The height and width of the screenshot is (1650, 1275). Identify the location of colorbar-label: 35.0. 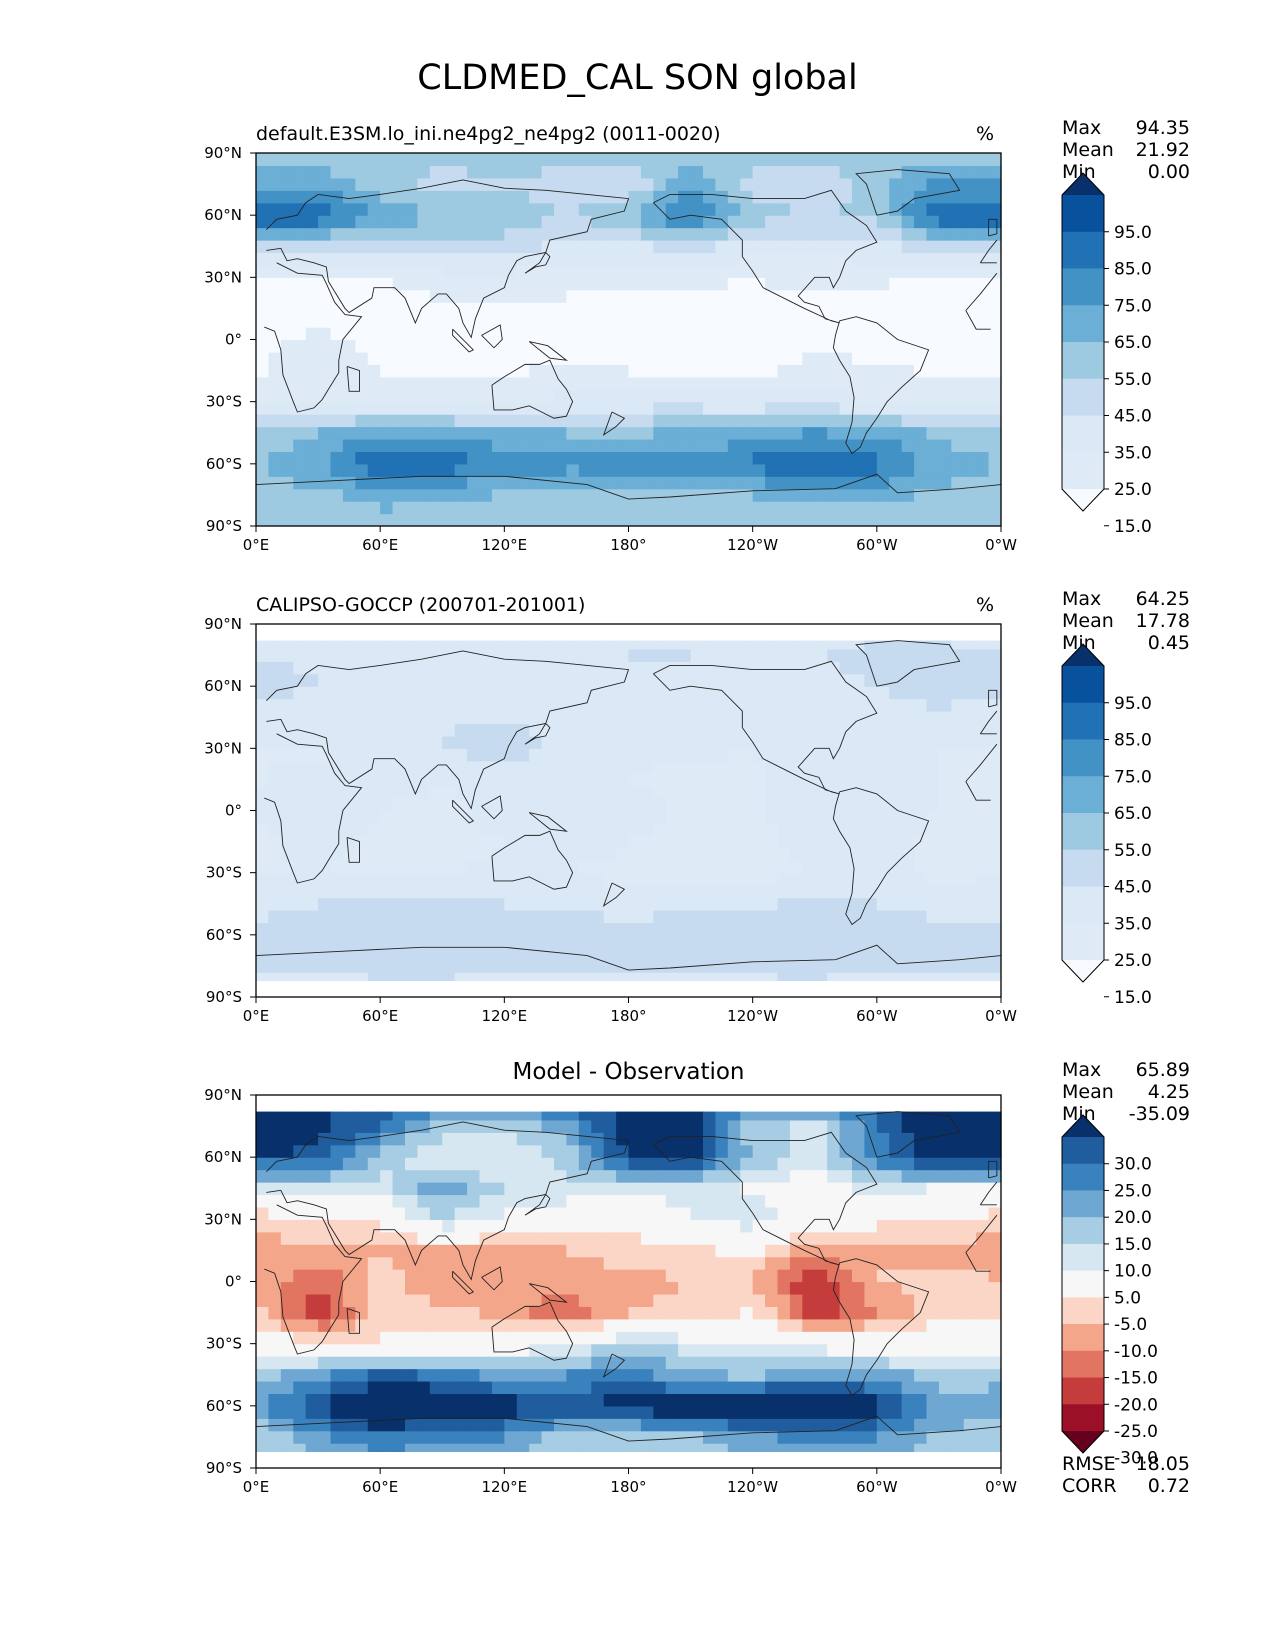
(1133, 924).